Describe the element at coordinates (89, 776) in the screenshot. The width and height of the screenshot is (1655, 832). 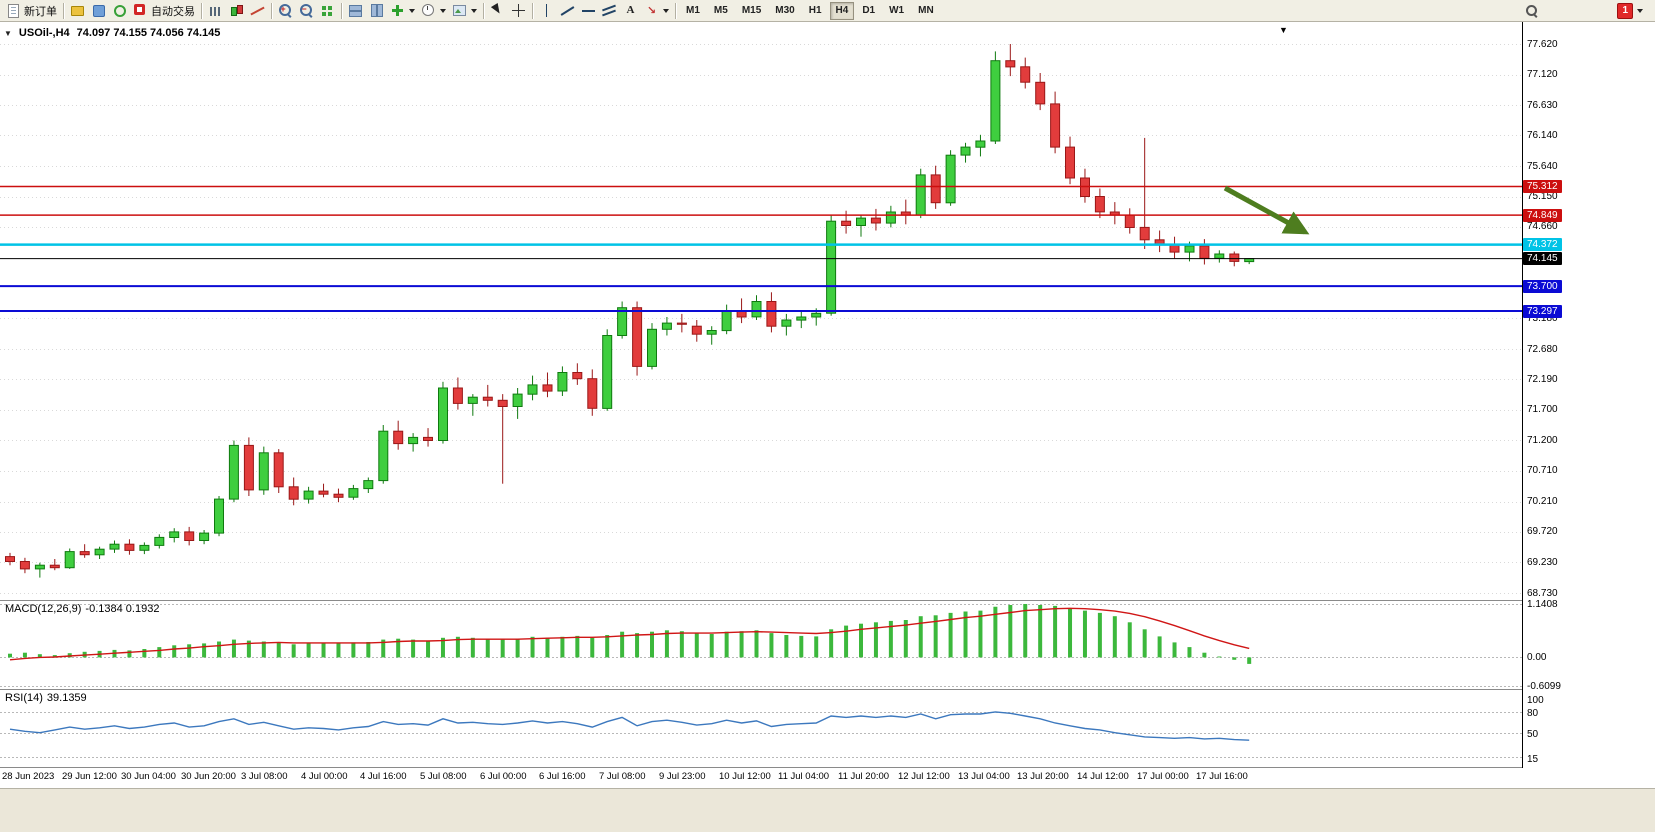
I see `time-label: 29 Jun 12:00` at that location.